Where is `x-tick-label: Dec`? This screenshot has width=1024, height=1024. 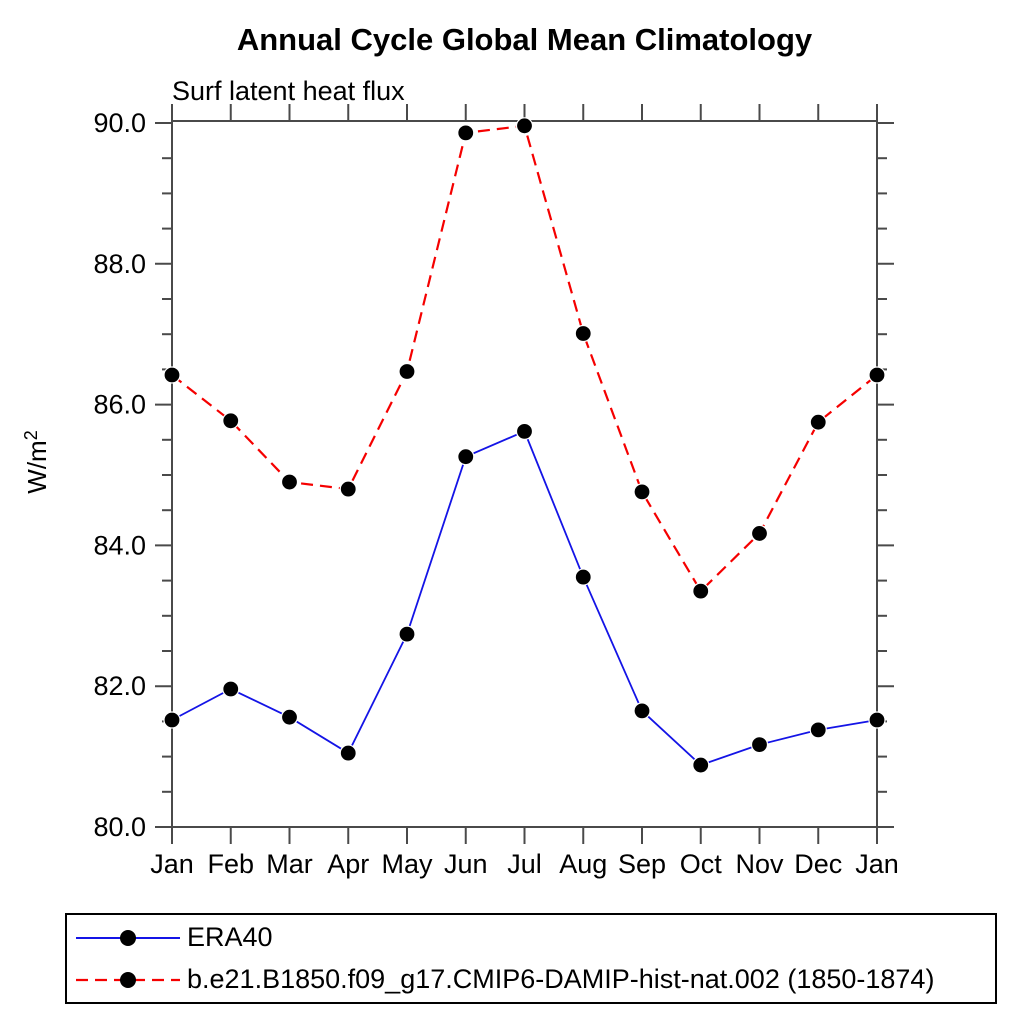
x-tick-label: Dec is located at coordinates (818, 864).